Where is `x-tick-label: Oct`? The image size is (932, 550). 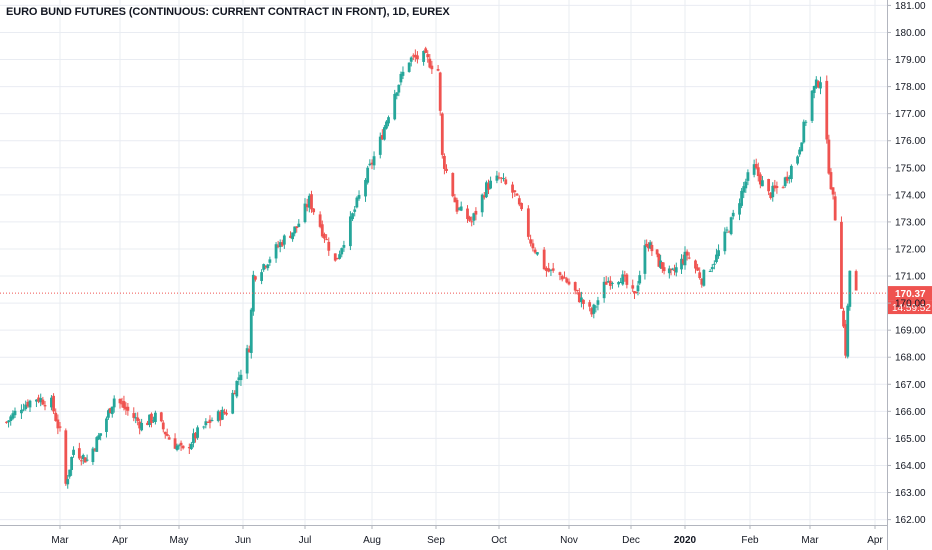 x-tick-label: Oct is located at coordinates (499, 540).